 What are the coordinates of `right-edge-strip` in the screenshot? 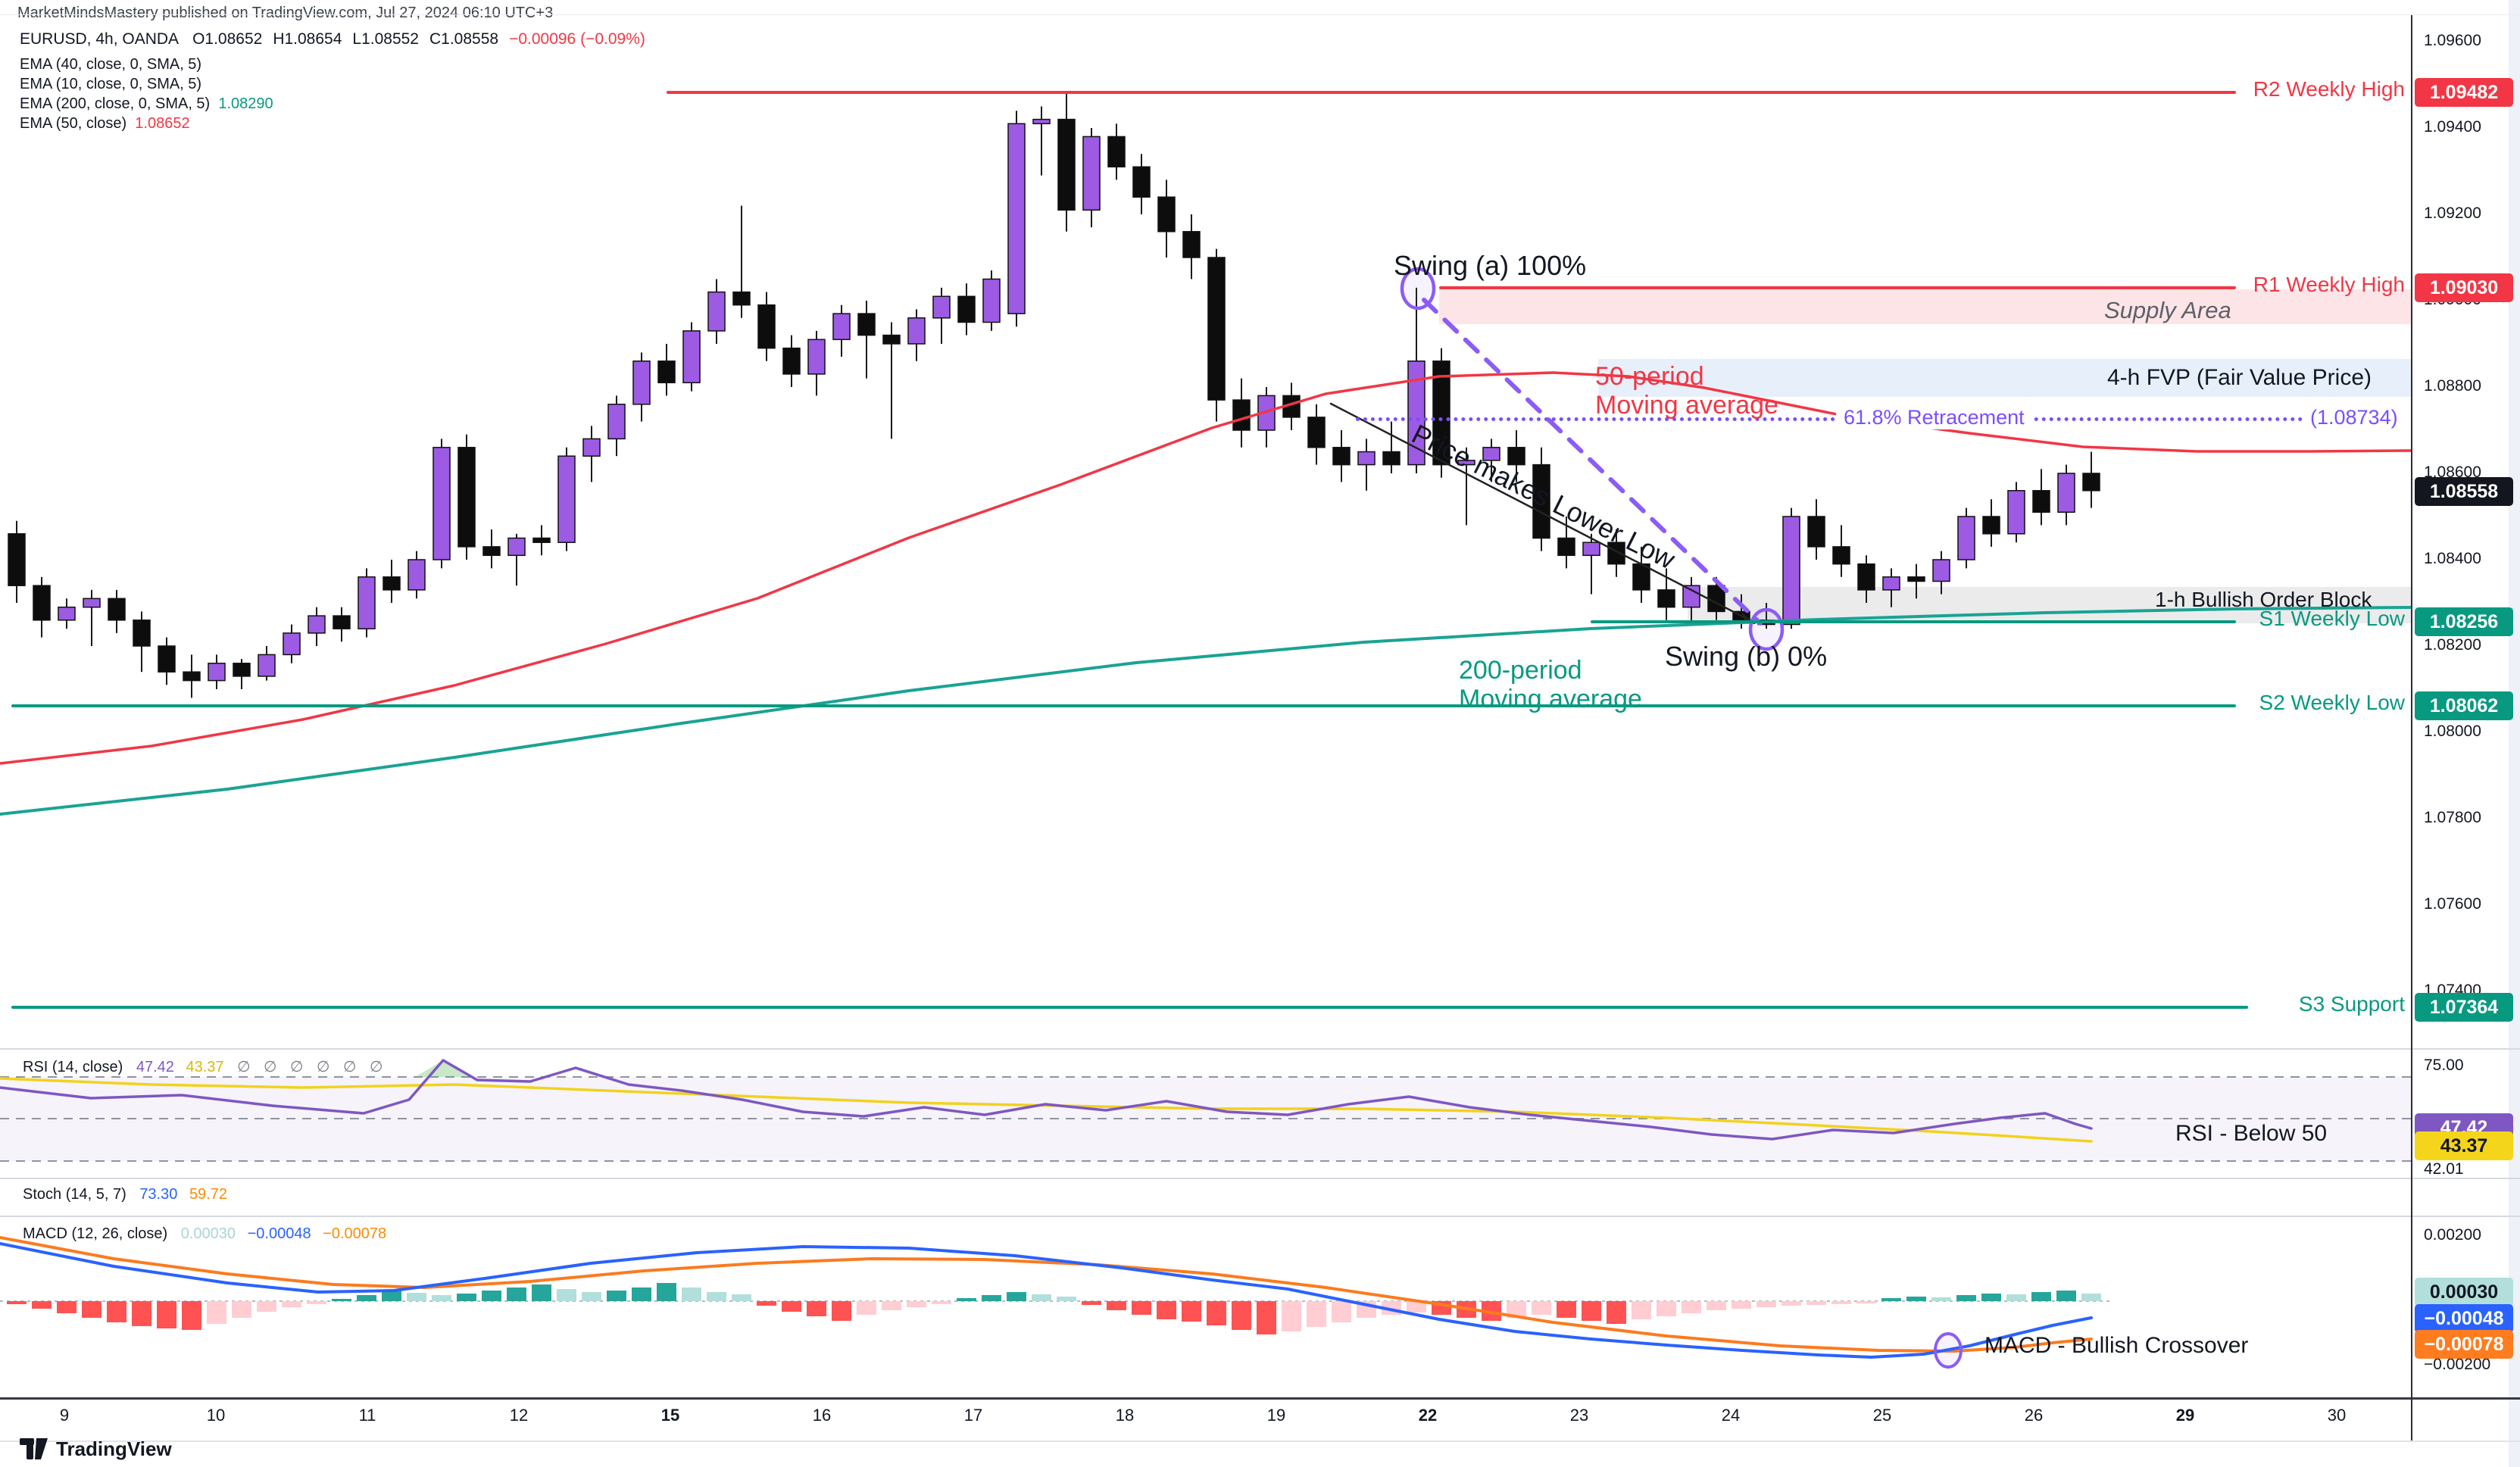 It's located at (2514, 733).